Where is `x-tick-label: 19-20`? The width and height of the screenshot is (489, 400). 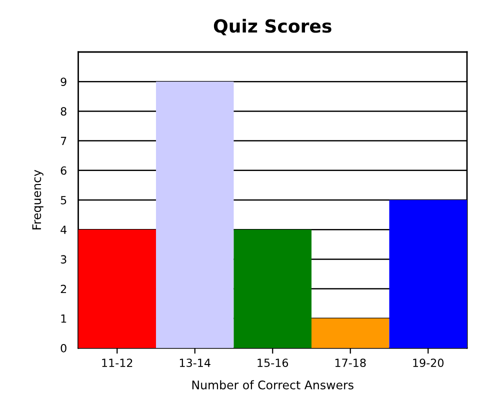
x-tick-label: 19-20 is located at coordinates (428, 363).